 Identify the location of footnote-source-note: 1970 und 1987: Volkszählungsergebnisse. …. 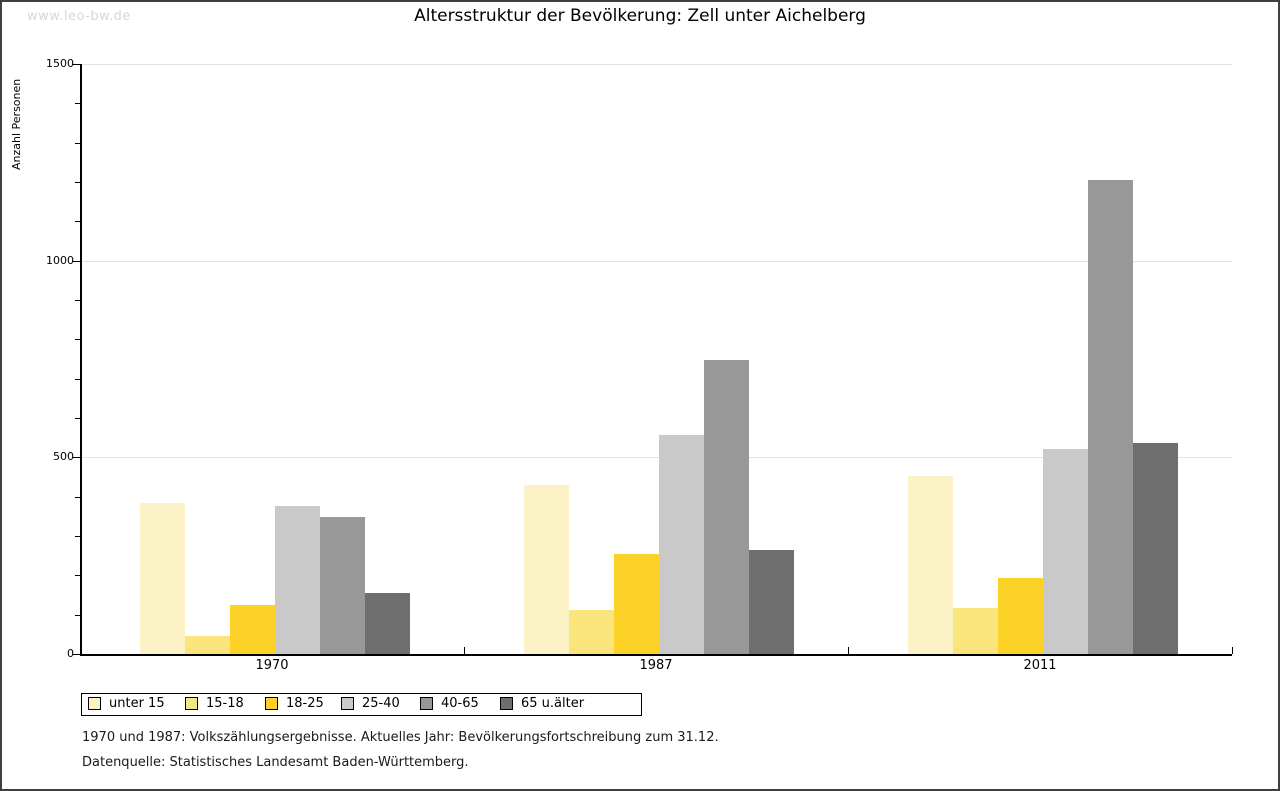
(400, 737).